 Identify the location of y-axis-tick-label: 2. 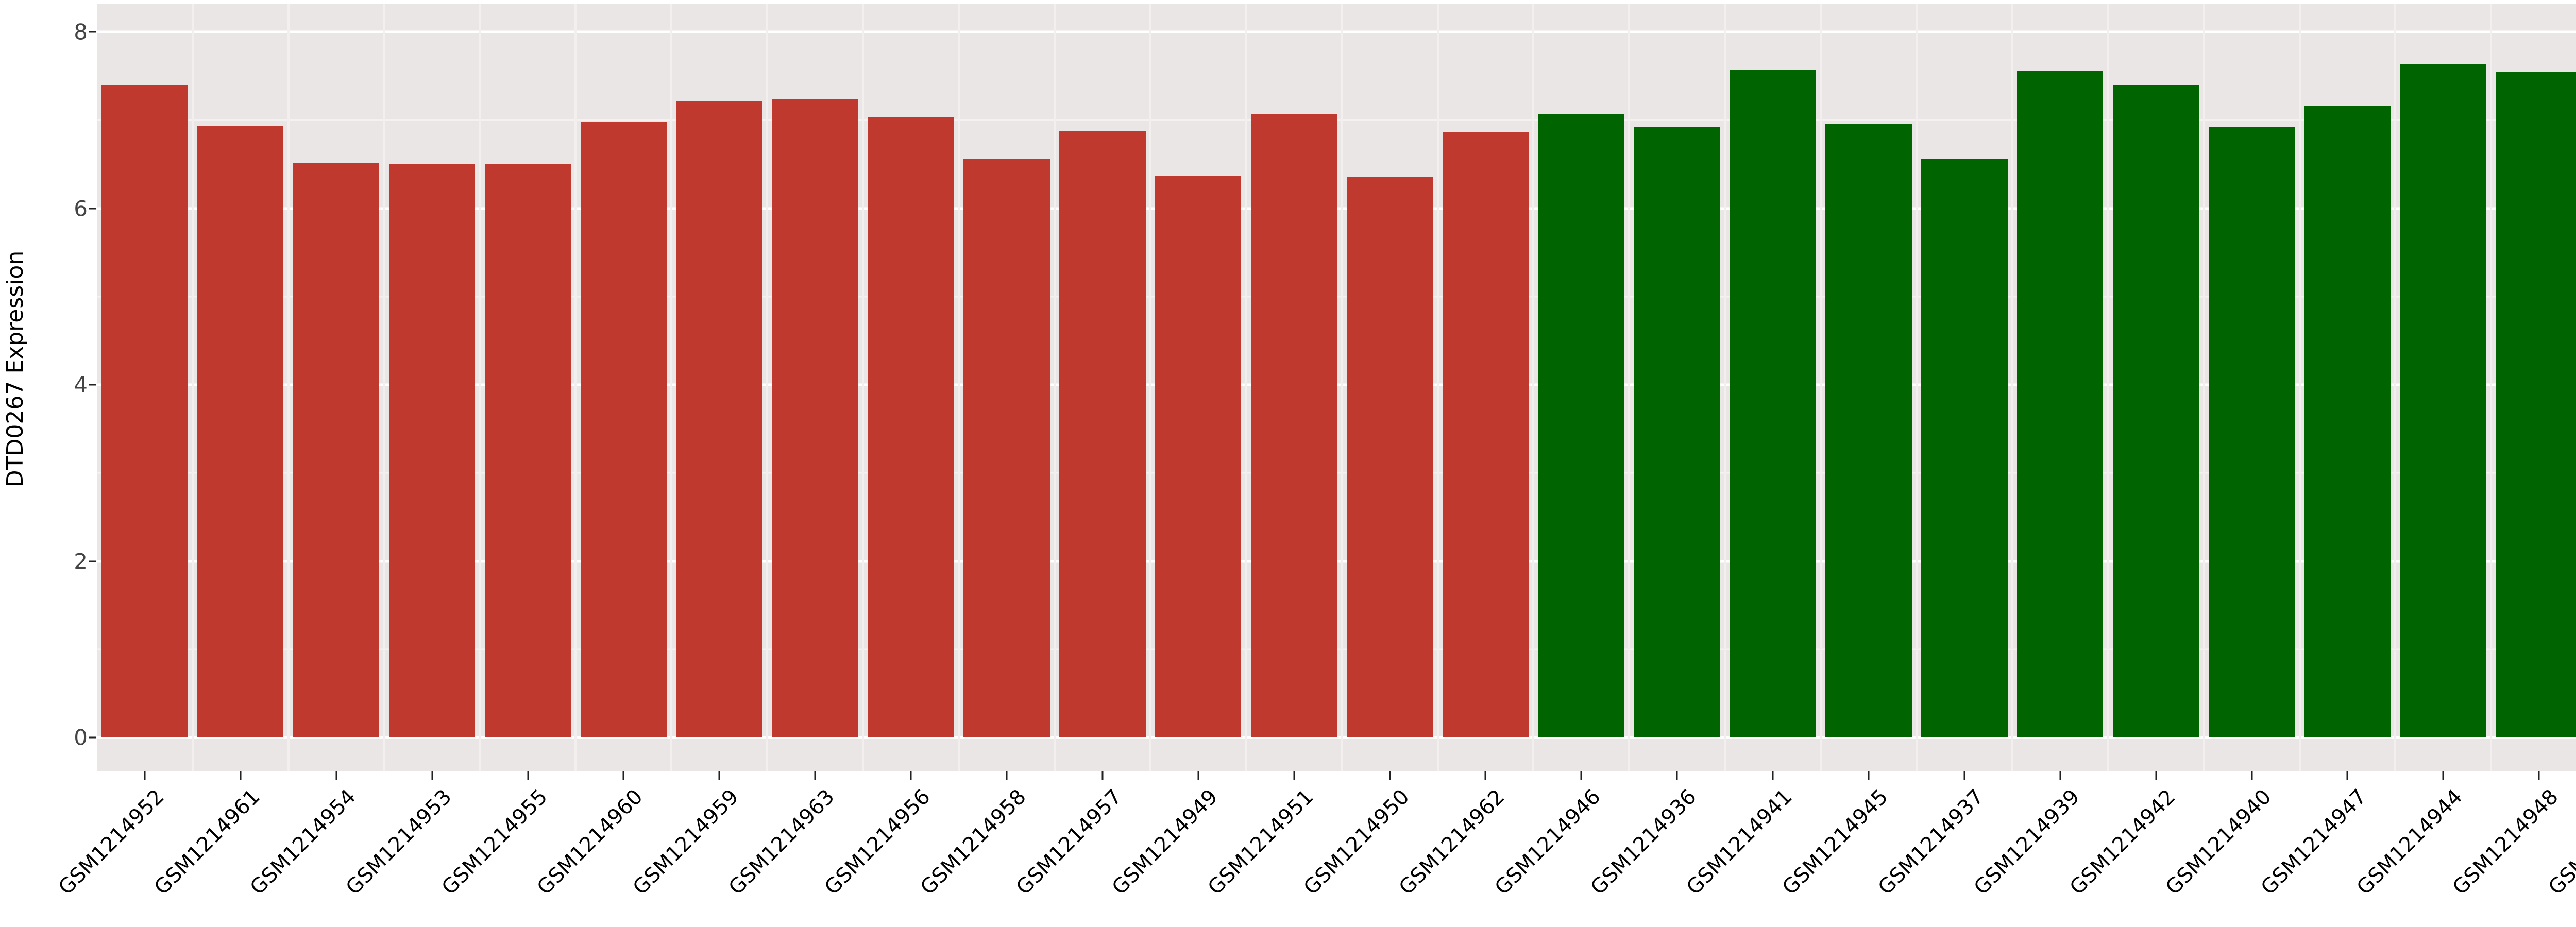
(81, 561).